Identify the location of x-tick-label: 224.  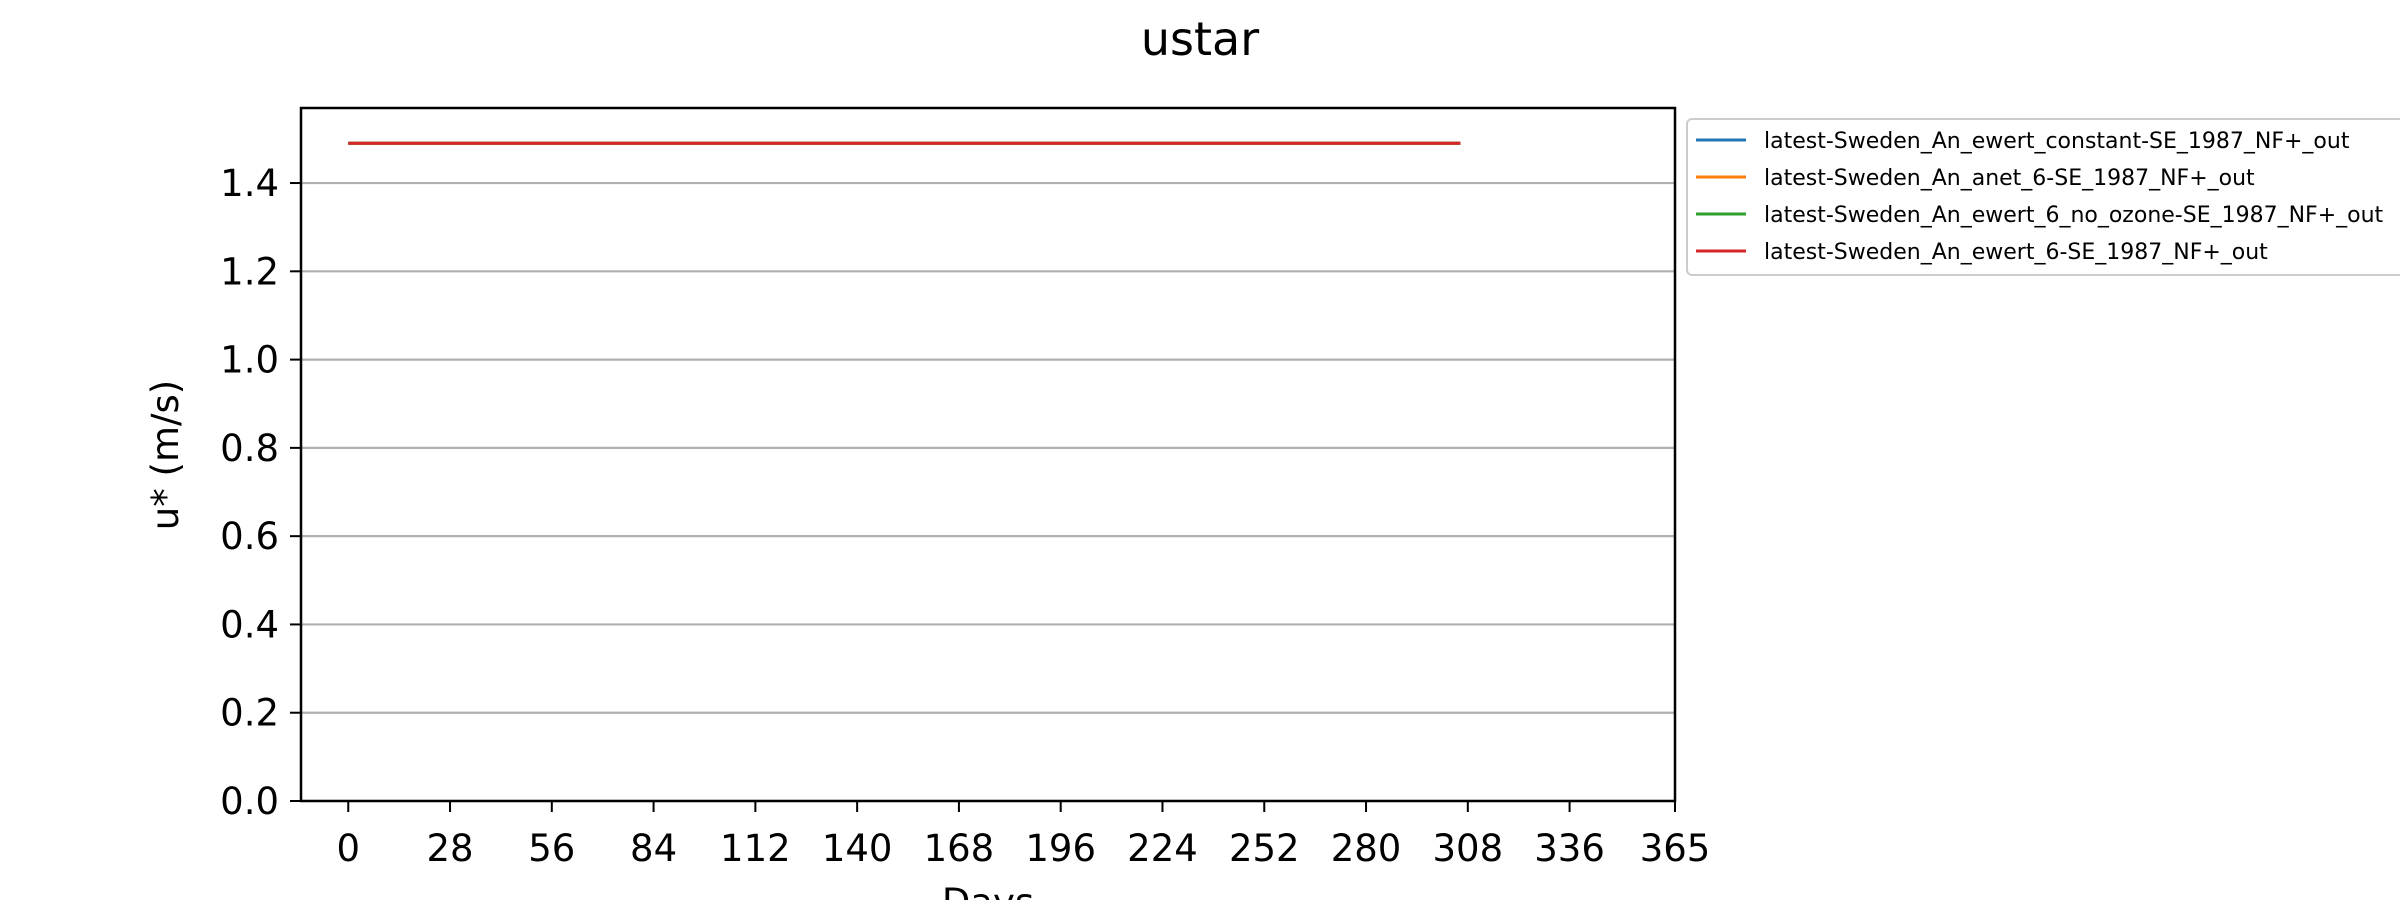
(1162, 848).